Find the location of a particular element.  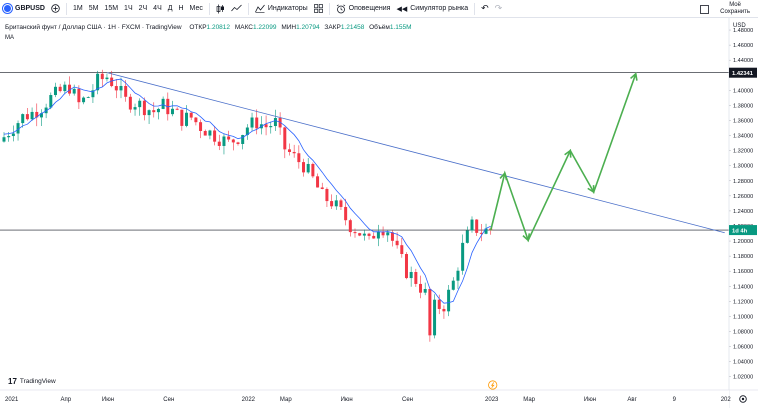

price-tick-label: 1.48000 is located at coordinates (743, 31).